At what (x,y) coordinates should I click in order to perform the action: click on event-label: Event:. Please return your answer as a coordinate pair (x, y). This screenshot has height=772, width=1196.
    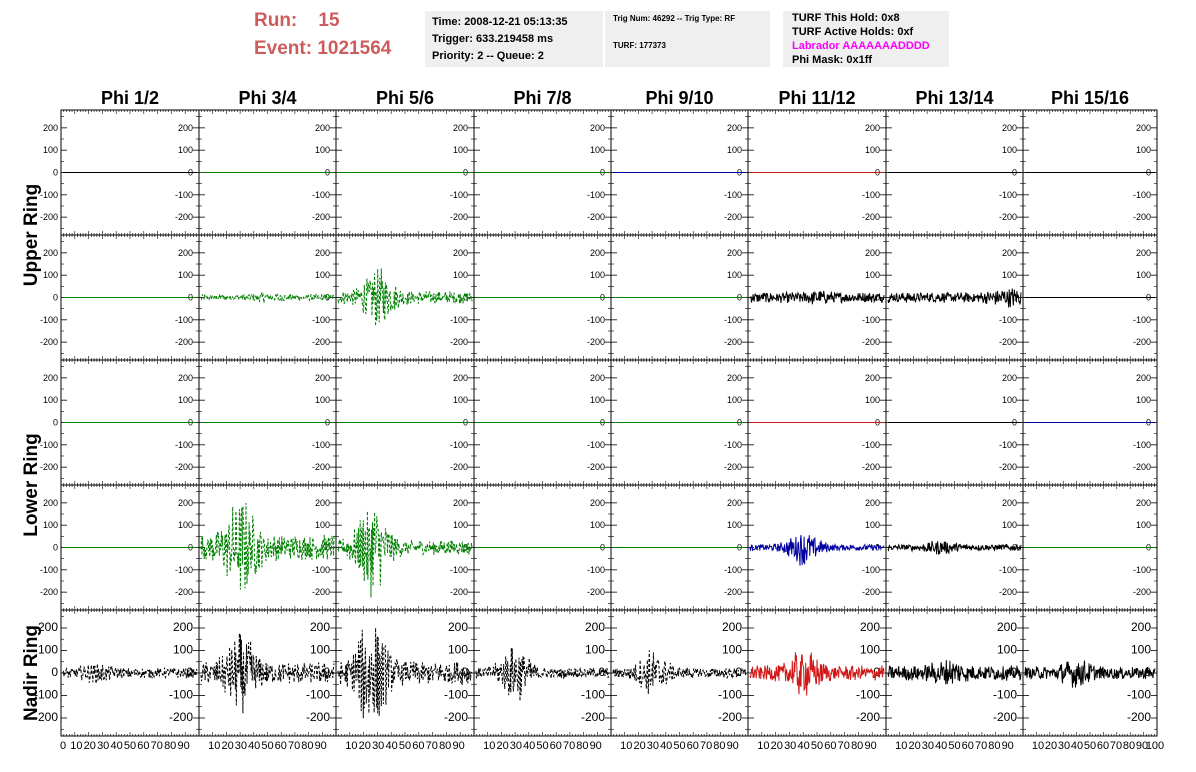
    Looking at the image, I should click on (283, 48).